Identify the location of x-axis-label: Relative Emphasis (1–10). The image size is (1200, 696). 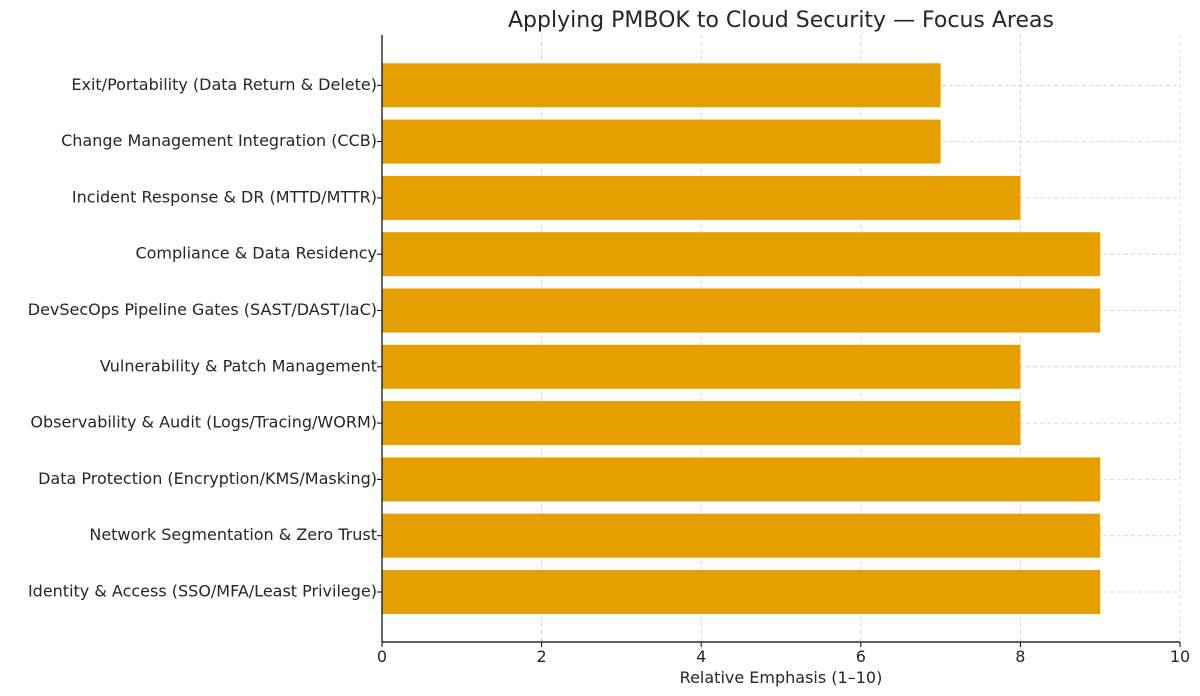
(781, 677).